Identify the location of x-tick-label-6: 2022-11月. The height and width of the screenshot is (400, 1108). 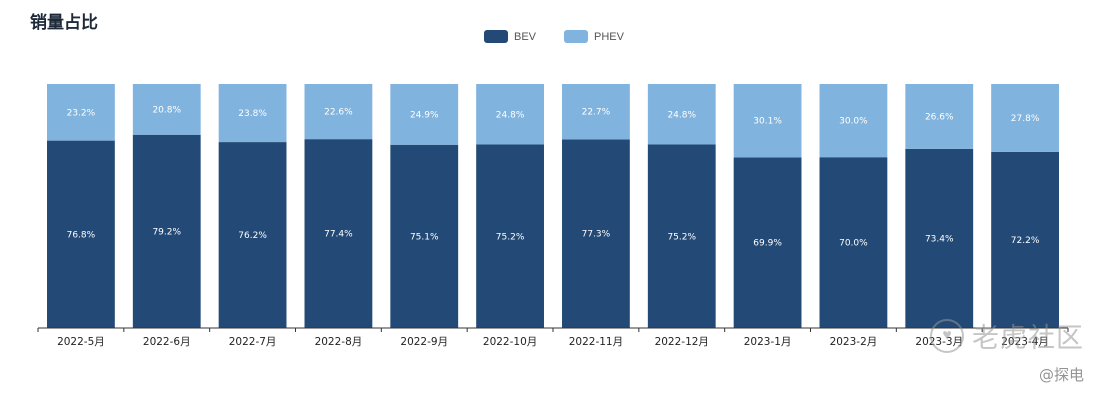
(596, 342).